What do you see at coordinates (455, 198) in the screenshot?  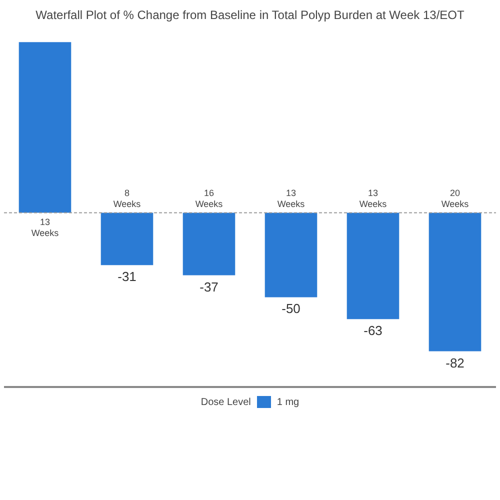 I see `x-tick-label: 20 Weeks` at bounding box center [455, 198].